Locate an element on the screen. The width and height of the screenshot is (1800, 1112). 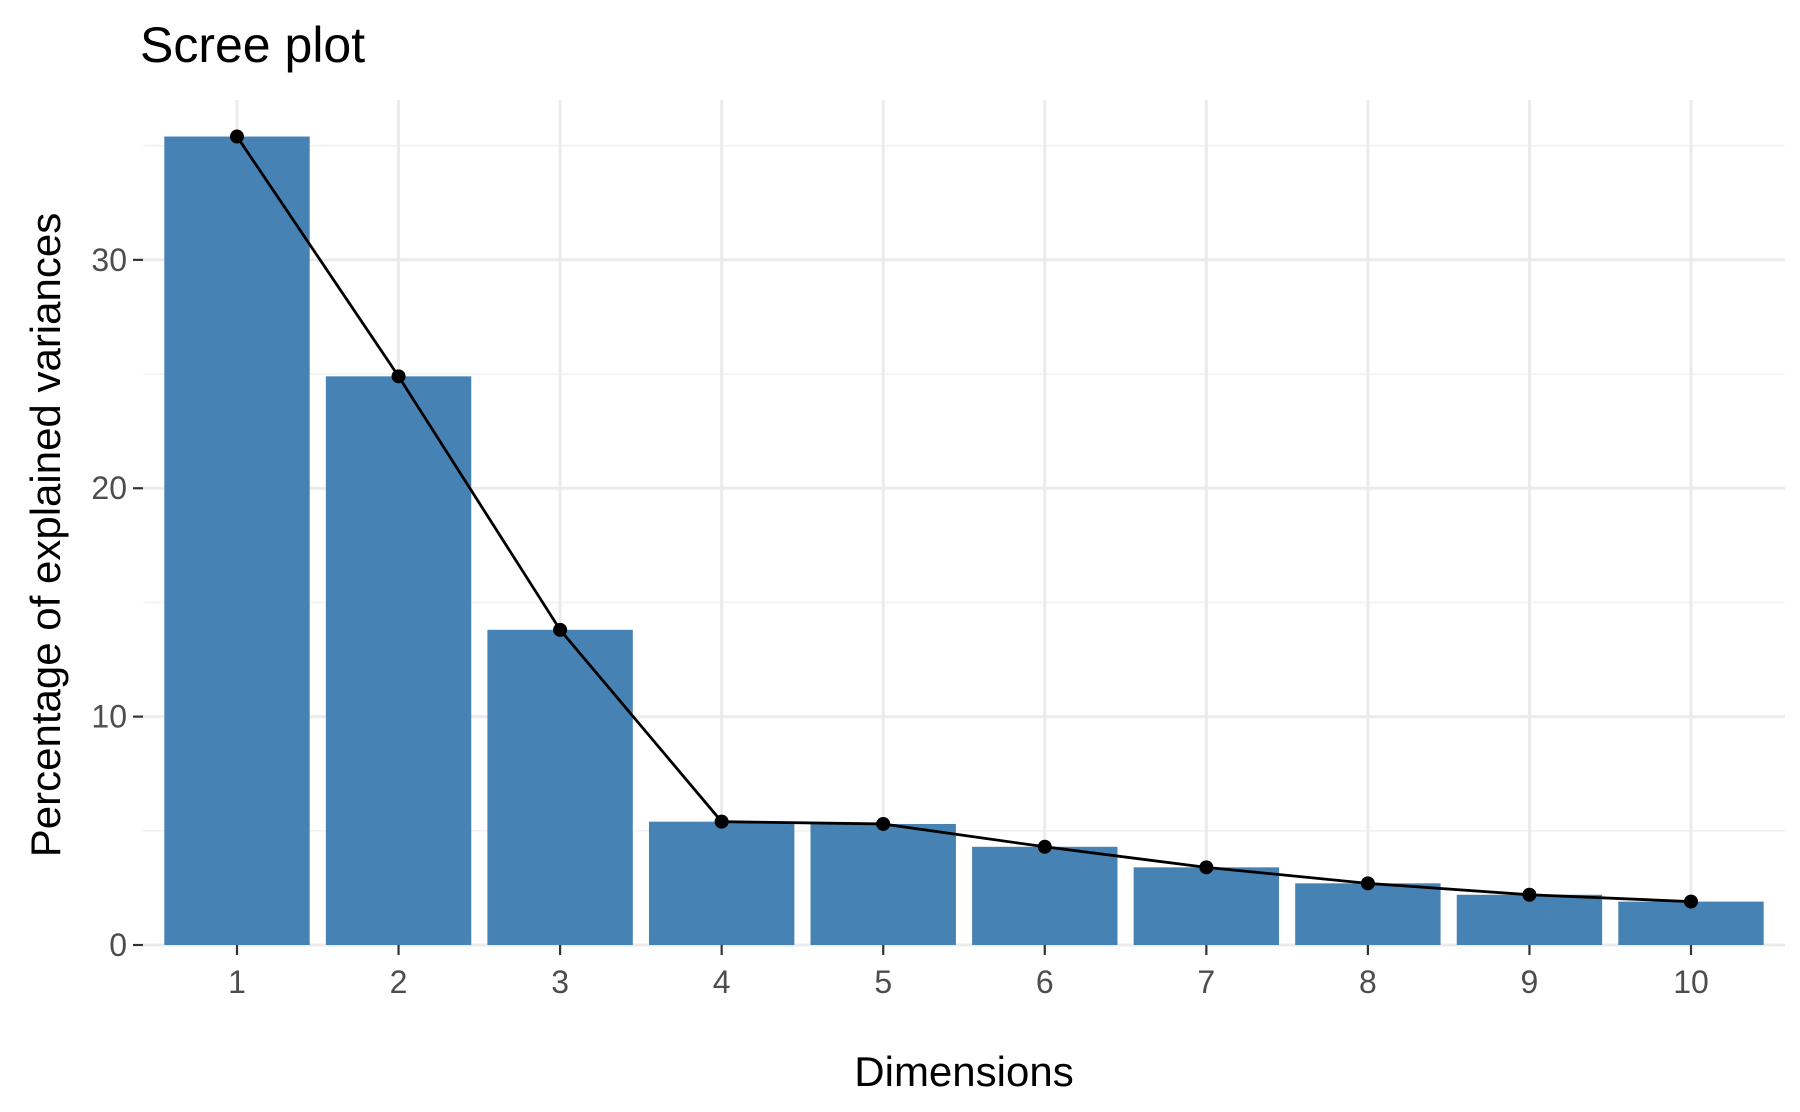
x-tick-label: 7 is located at coordinates (1206, 982).